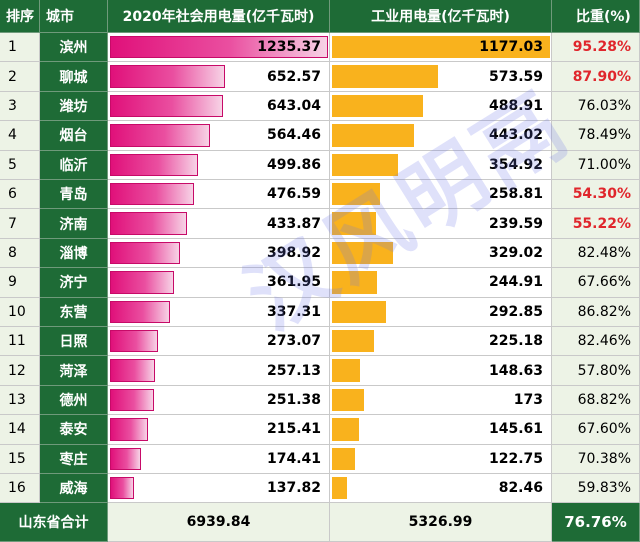 The width and height of the screenshot is (640, 542). What do you see at coordinates (441, 16) in the screenshot?
I see `header-industrial-power: 工业用电量(亿千瓦时)` at bounding box center [441, 16].